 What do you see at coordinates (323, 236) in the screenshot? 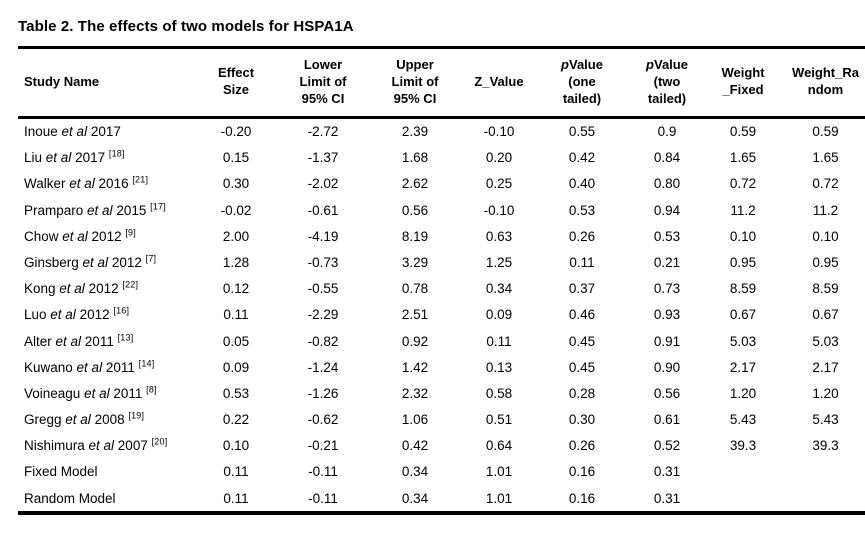
I see `value-cell: -4.19` at bounding box center [323, 236].